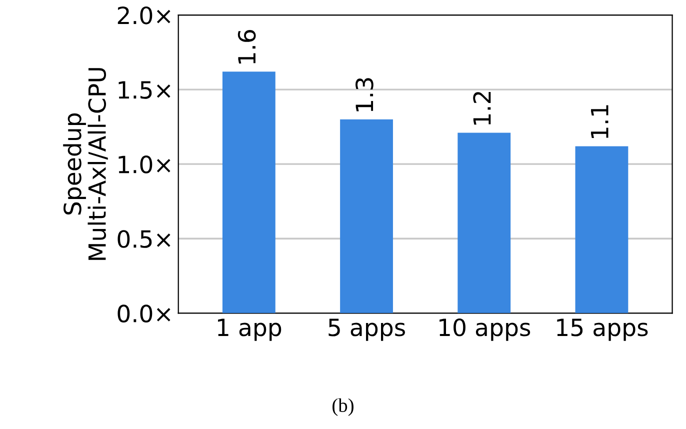 The width and height of the screenshot is (686, 429). What do you see at coordinates (144, 90) in the screenshot?
I see `y-tick-label: 1.5×` at bounding box center [144, 90].